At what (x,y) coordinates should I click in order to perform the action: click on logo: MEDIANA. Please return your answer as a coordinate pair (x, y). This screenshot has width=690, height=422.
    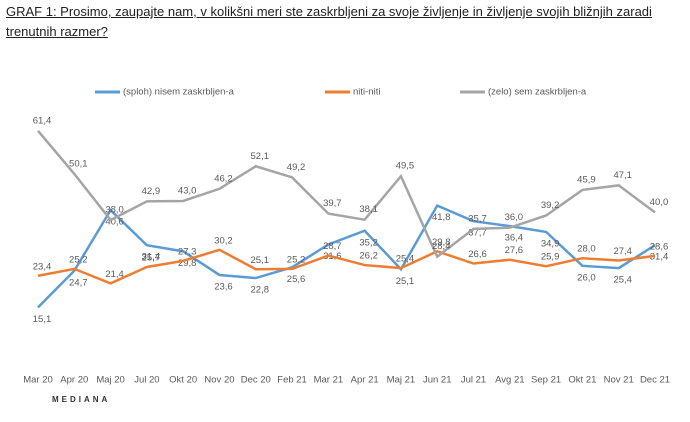
    Looking at the image, I should click on (81, 399).